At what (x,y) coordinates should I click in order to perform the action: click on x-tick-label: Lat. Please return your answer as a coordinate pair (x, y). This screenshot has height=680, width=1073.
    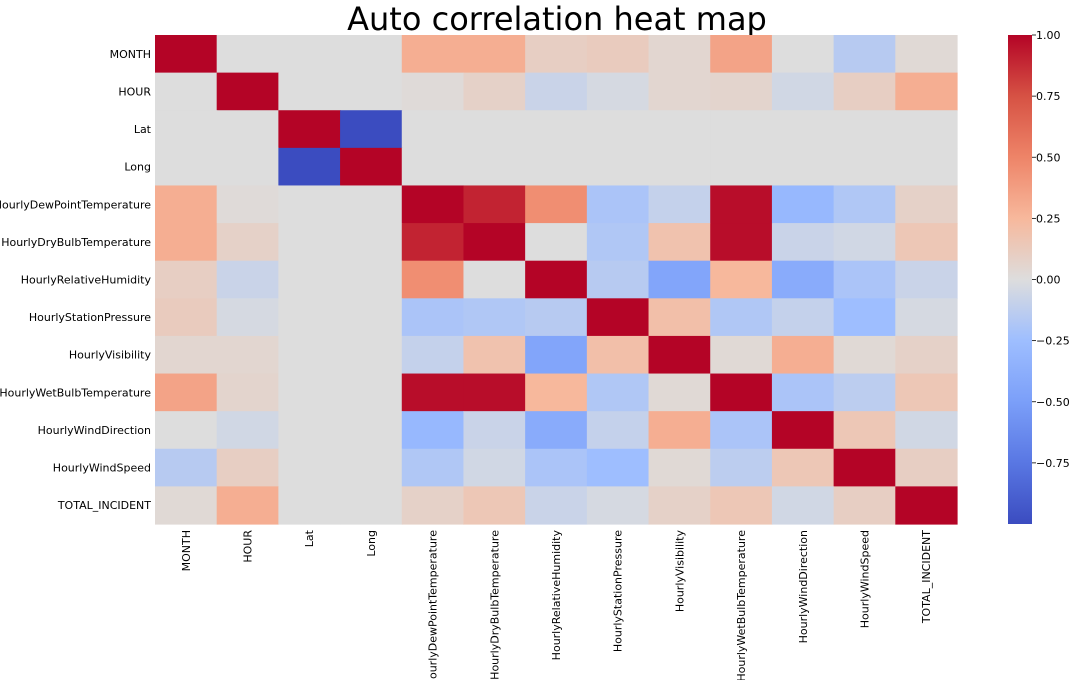
    Looking at the image, I should click on (309, 538).